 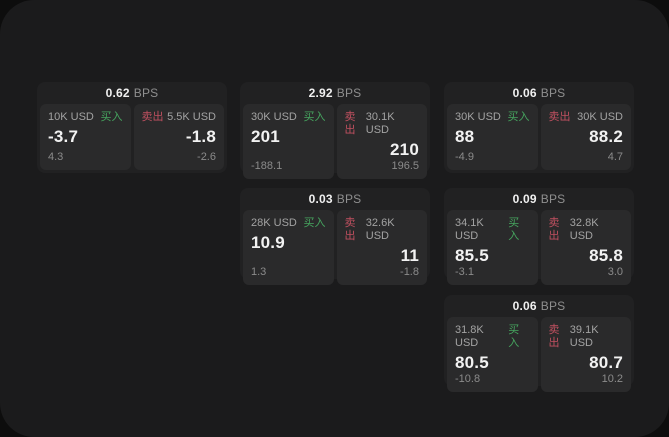 What do you see at coordinates (492, 337) in the screenshot?
I see `buy-panel-header: 31.8K USD 买入` at bounding box center [492, 337].